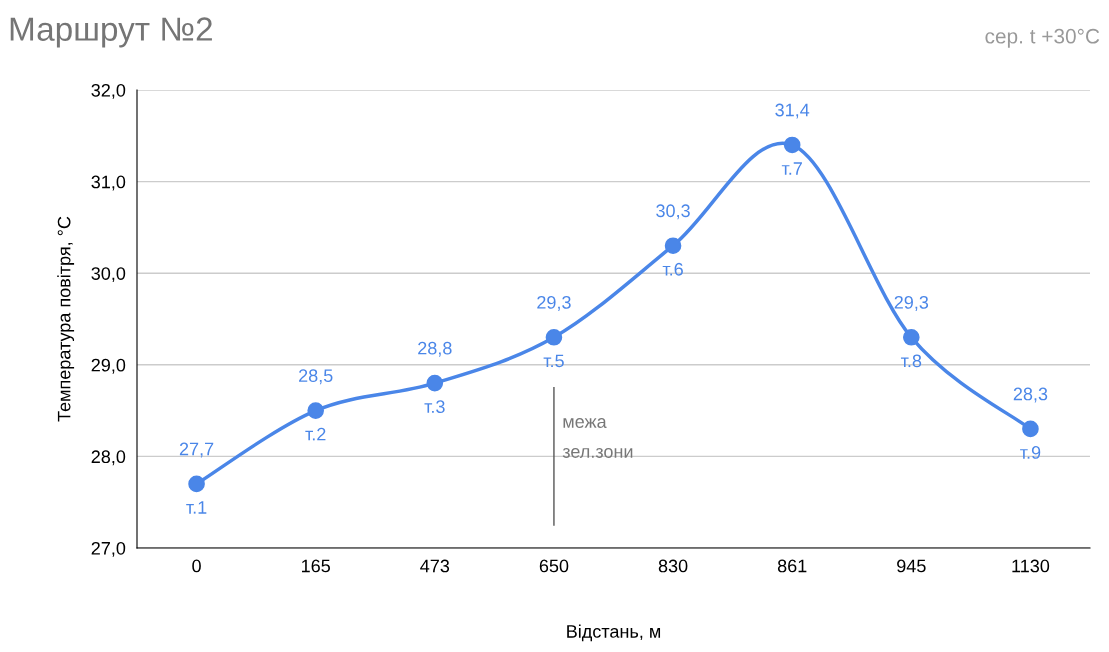 This screenshot has height=652, width=1109. What do you see at coordinates (108, 91) in the screenshot?
I see `y-tick-label: 32,0` at bounding box center [108, 91].